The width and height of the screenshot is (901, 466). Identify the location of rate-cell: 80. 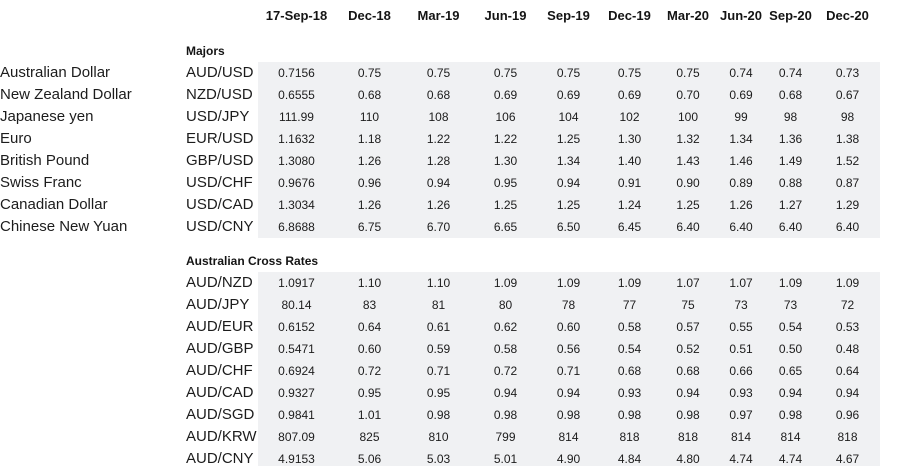
(505, 305).